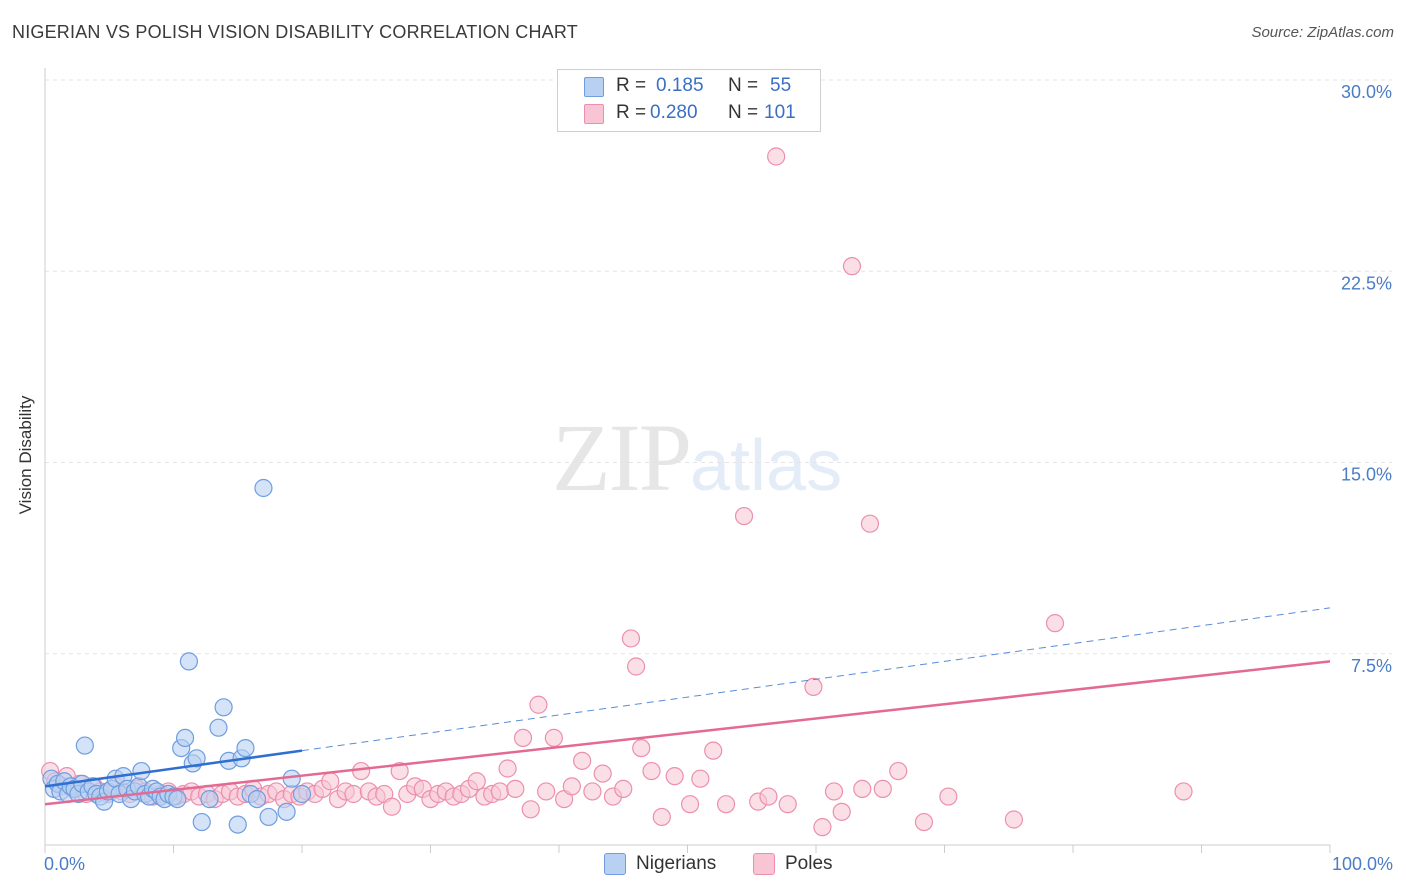 The height and width of the screenshot is (892, 1406). I want to click on y-tick-label: 30.0%, so click(1366, 92).